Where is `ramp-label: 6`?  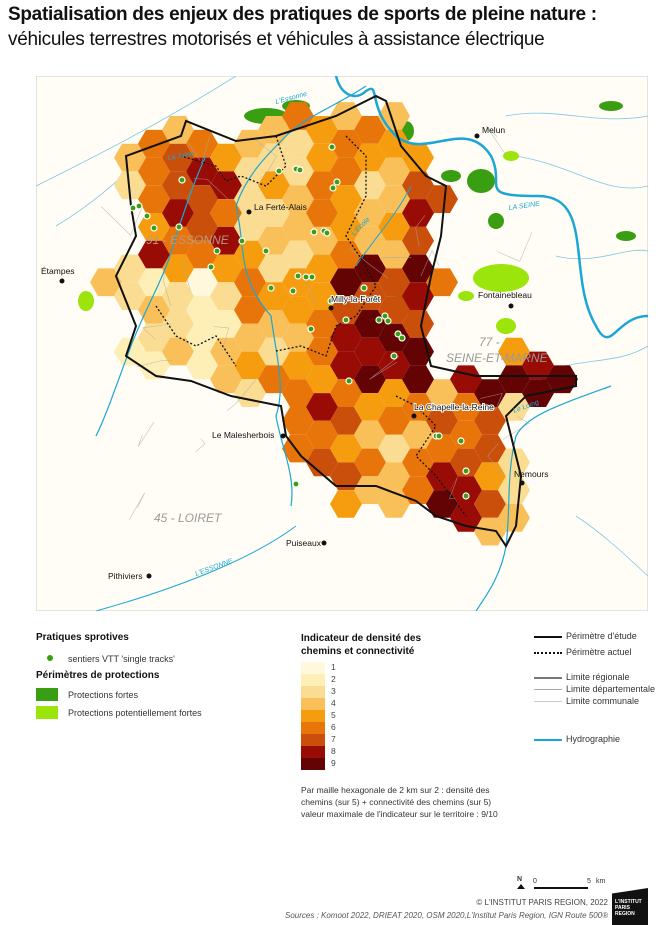
ramp-label: 6 is located at coordinates (333, 727).